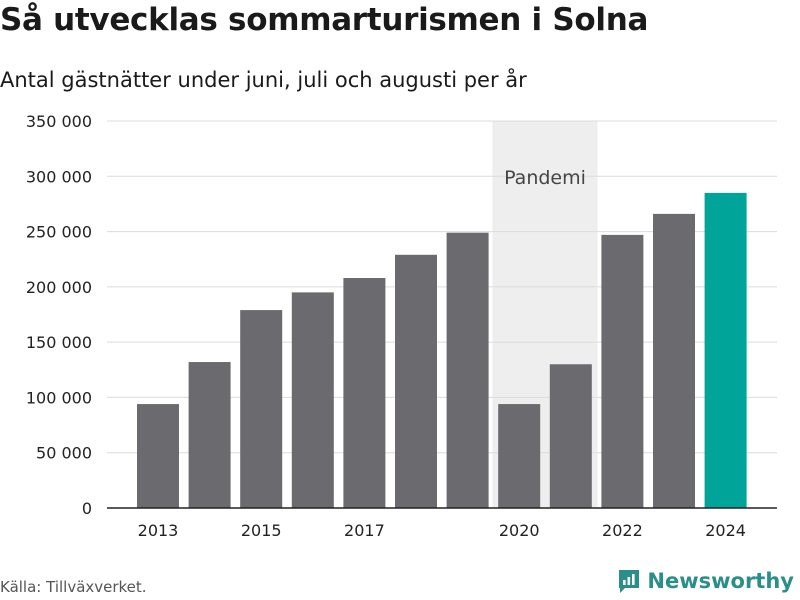 This screenshot has width=800, height=600. I want to click on x-tick-label: 2015, so click(261, 530).